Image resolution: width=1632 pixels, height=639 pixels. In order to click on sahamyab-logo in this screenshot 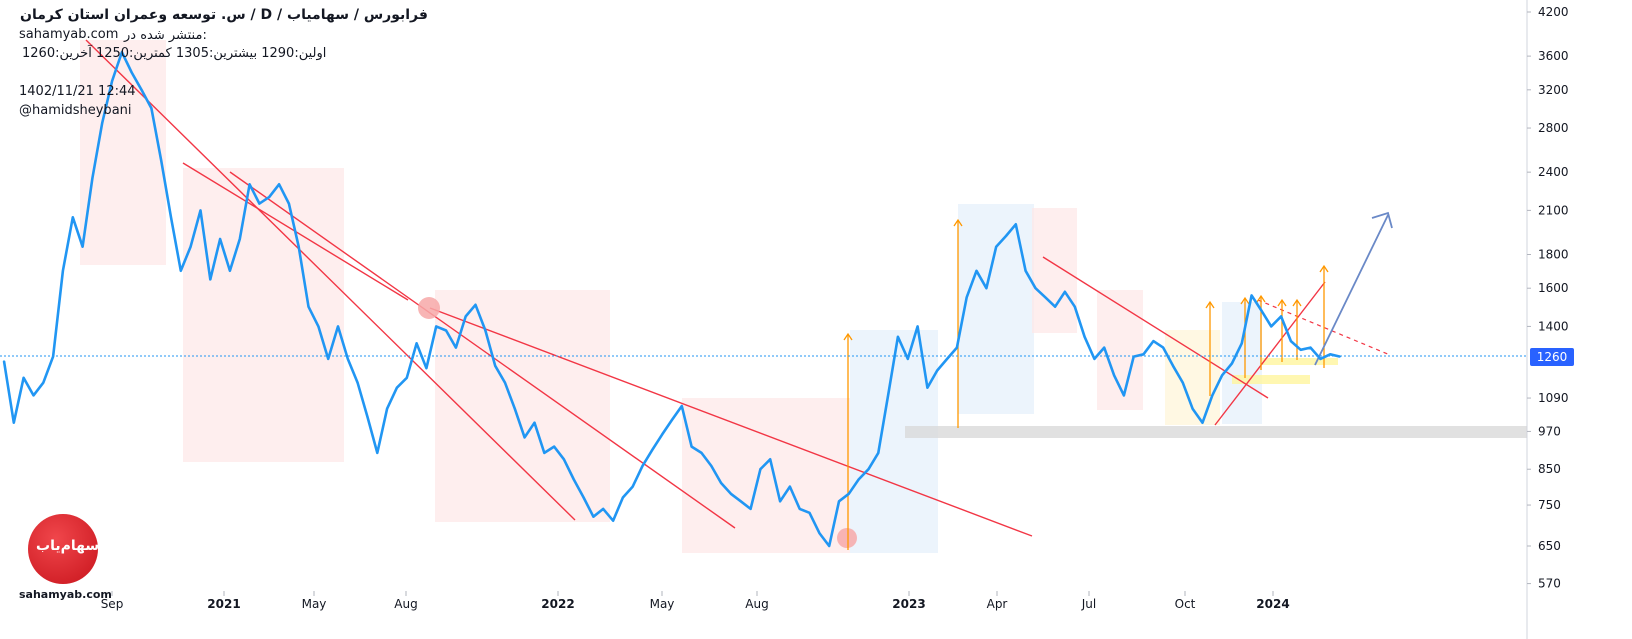, I will do `click(63, 549)`.